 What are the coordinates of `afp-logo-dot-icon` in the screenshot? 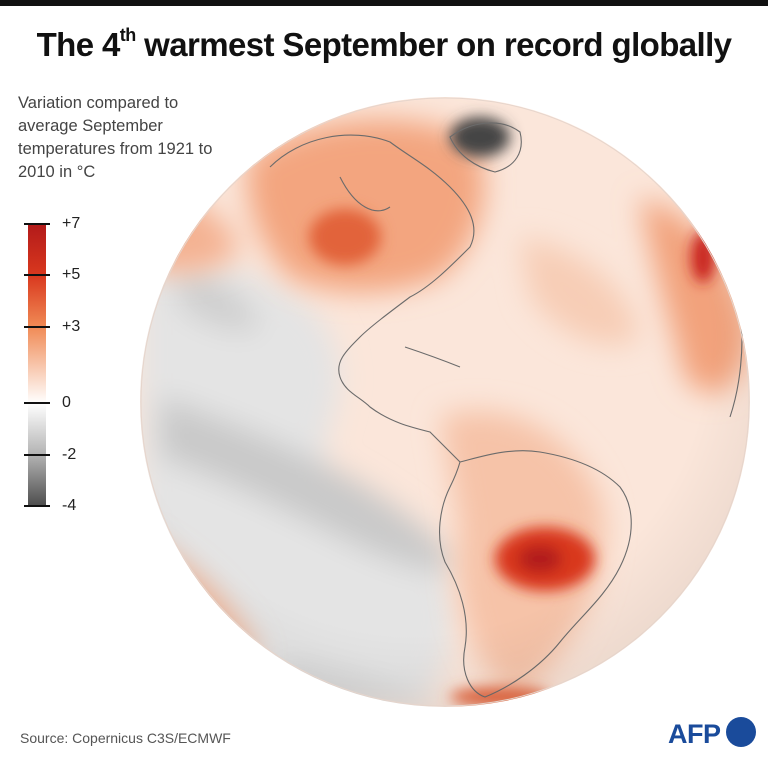 It's located at (741, 732).